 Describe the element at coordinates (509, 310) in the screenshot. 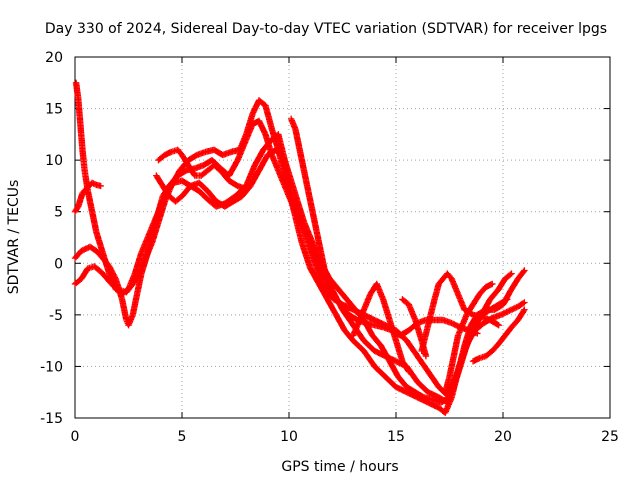

I see `data-point` at that location.